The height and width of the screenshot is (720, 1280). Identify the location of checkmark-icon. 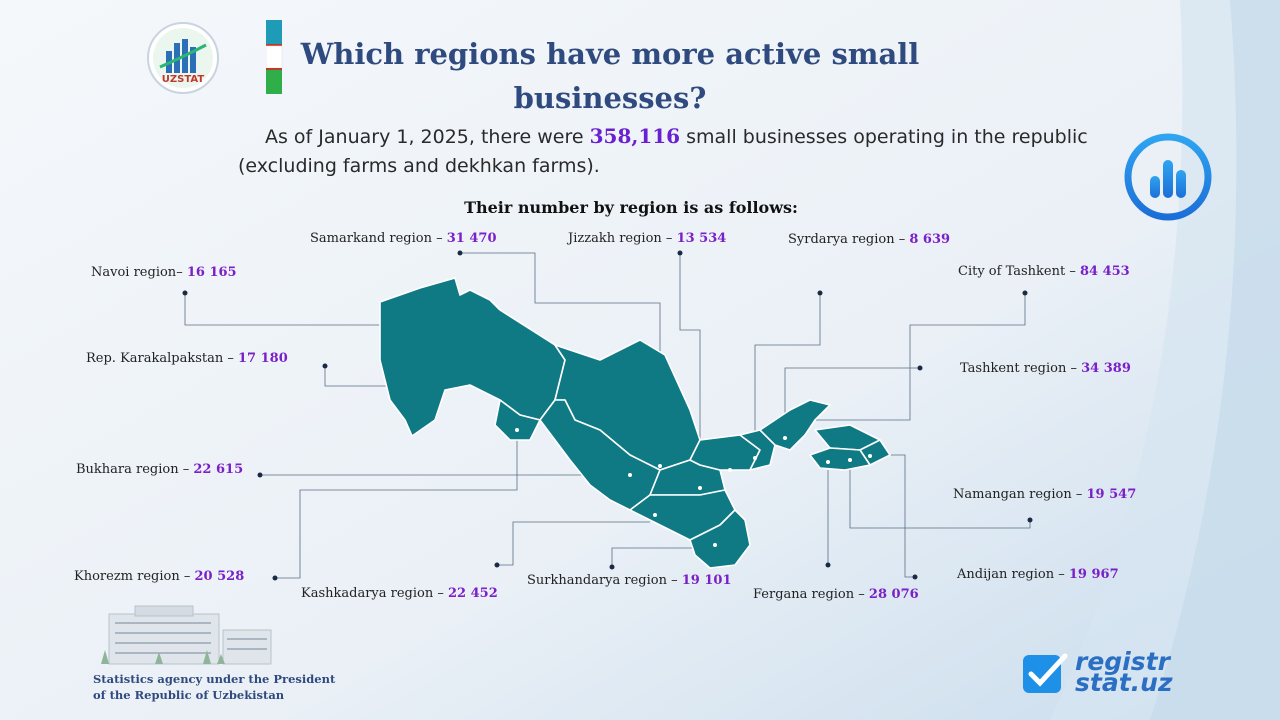
(1045, 673).